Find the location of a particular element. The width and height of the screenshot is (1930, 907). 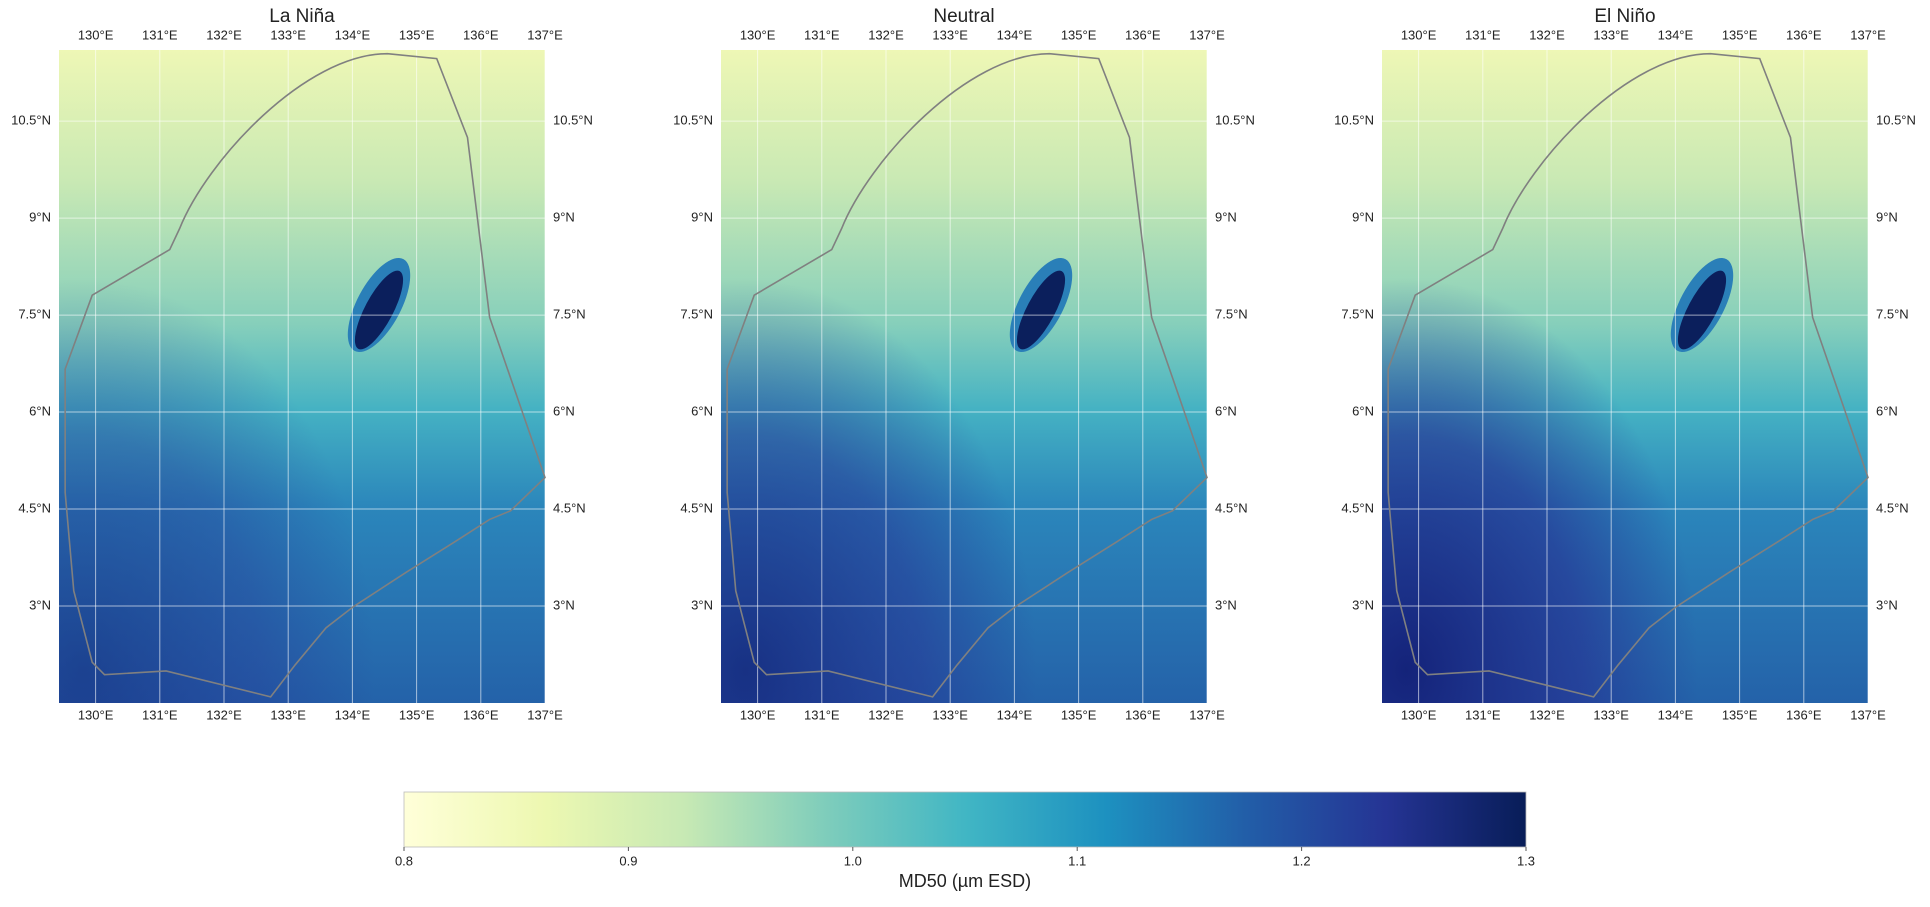

colorbar-tick-label: 1.1 is located at coordinates (1077, 860).